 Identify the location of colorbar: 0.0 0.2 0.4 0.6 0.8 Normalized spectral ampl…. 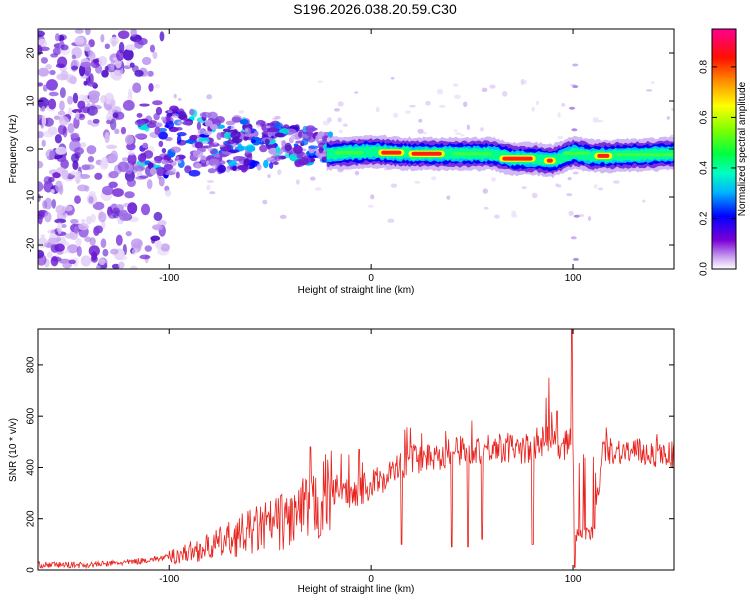
(723, 152).